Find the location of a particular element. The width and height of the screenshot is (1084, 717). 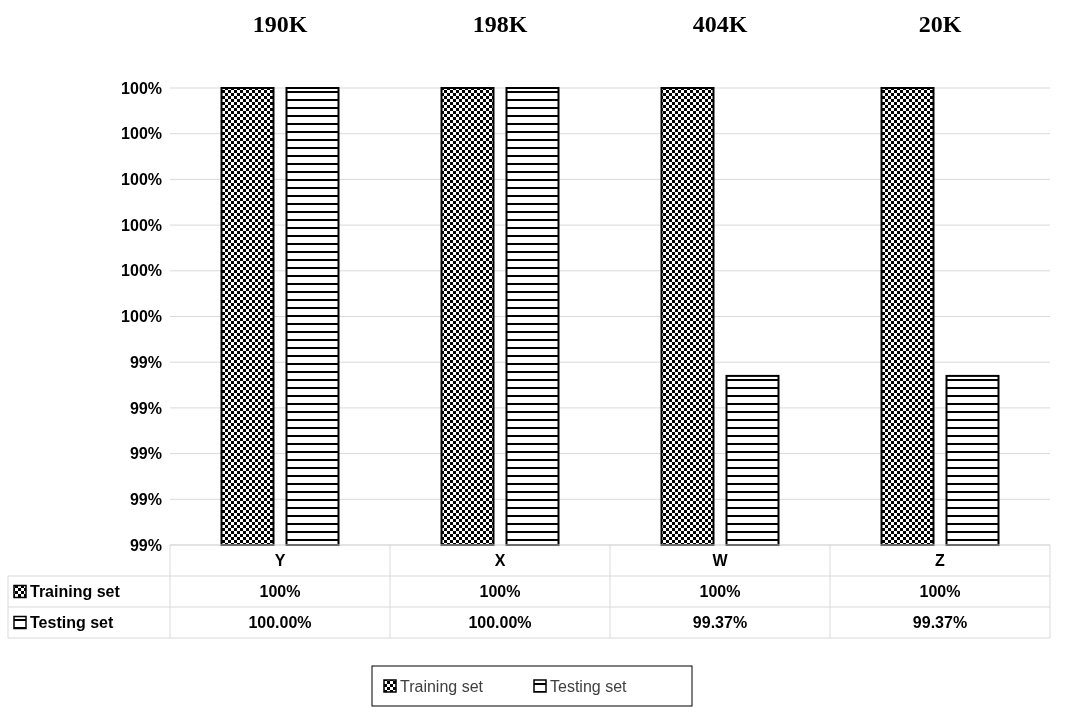

legend-label: Testing set is located at coordinates (589, 686).